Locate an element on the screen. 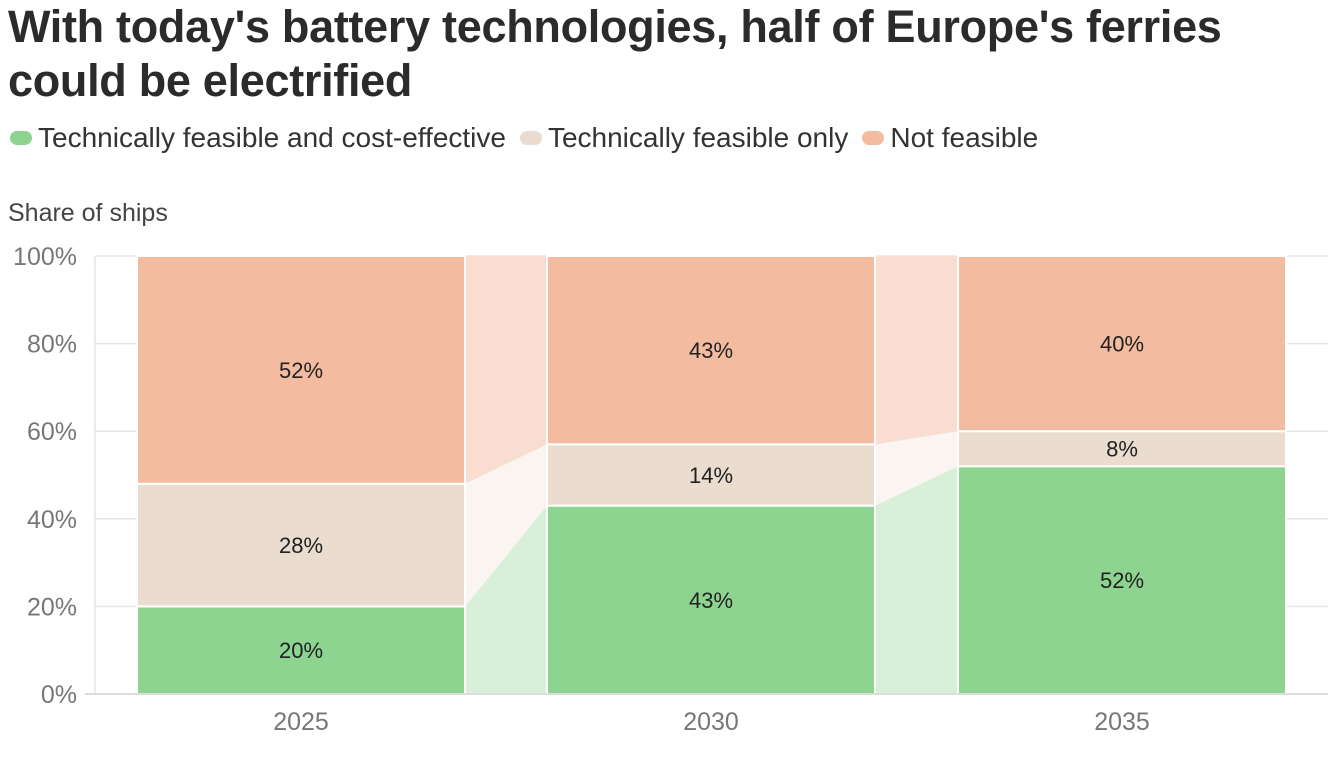  data-label-feasible-only: 8% is located at coordinates (1122, 449).